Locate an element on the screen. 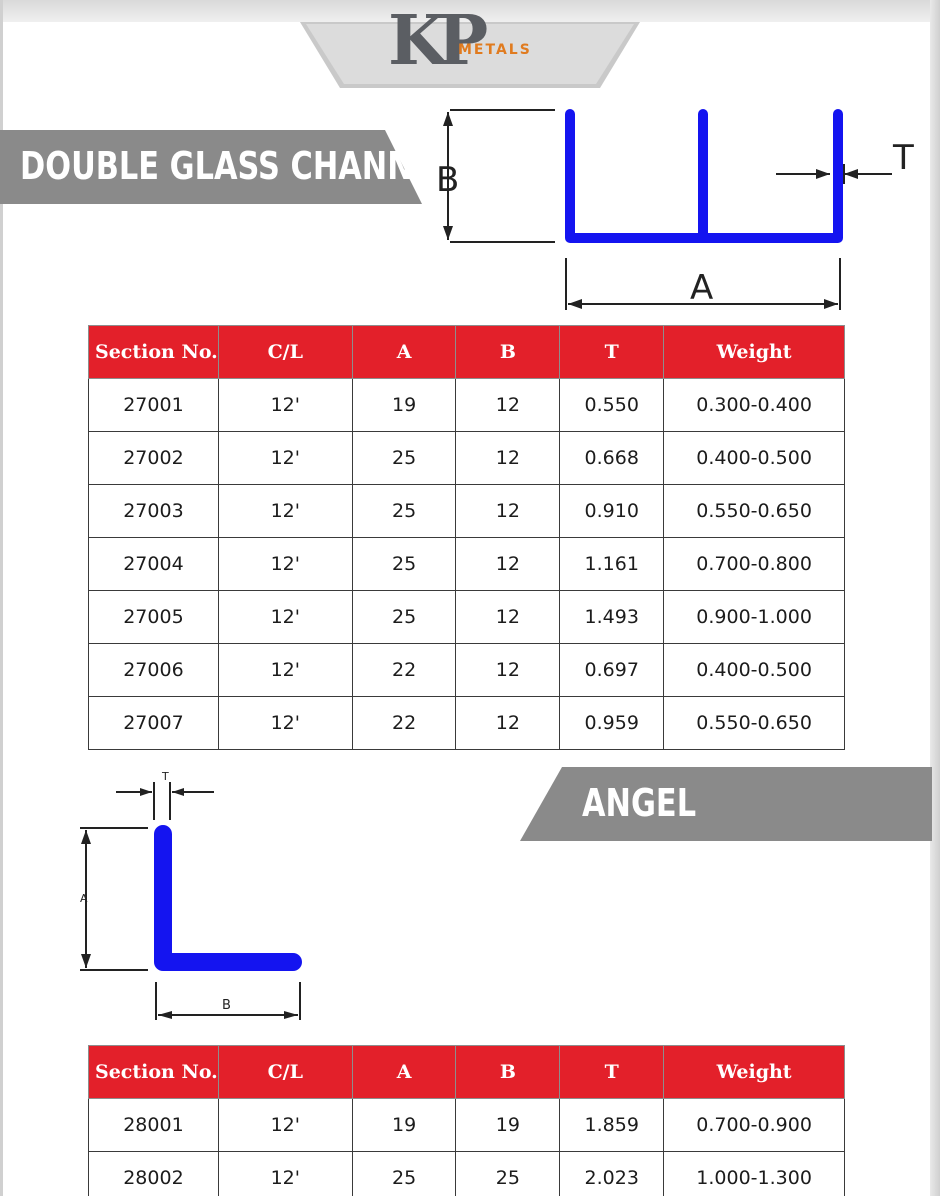 The height and width of the screenshot is (1196, 940). logo-plate is located at coordinates (470, 55).